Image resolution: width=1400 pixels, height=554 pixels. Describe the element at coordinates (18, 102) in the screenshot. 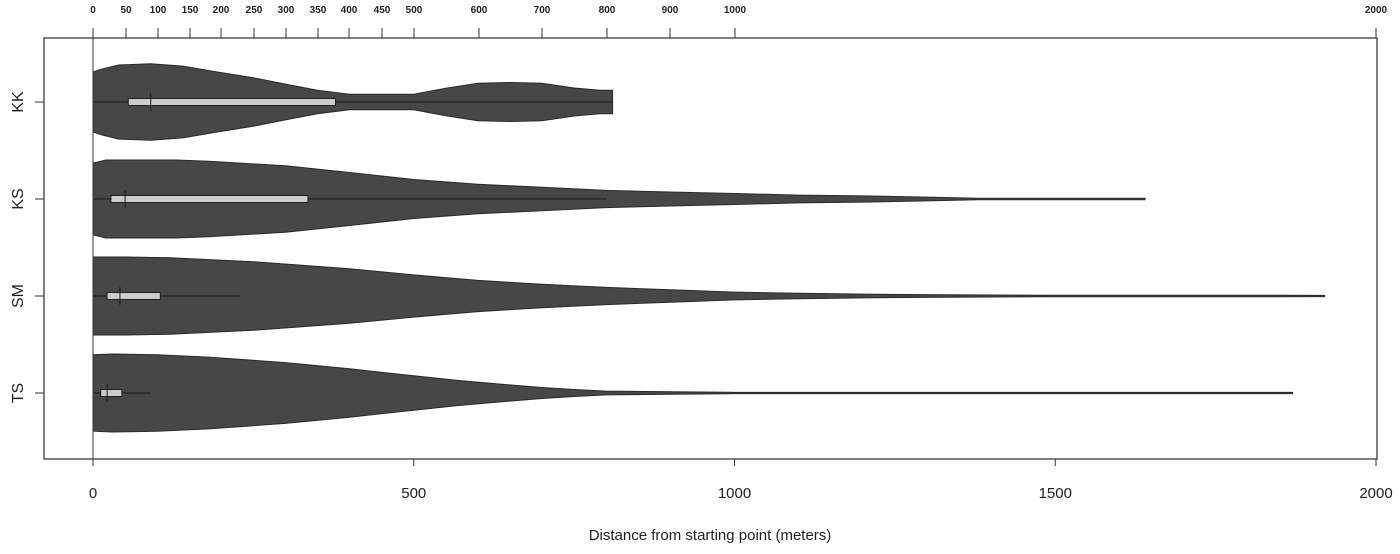

I see `category-label-kk: KK` at that location.